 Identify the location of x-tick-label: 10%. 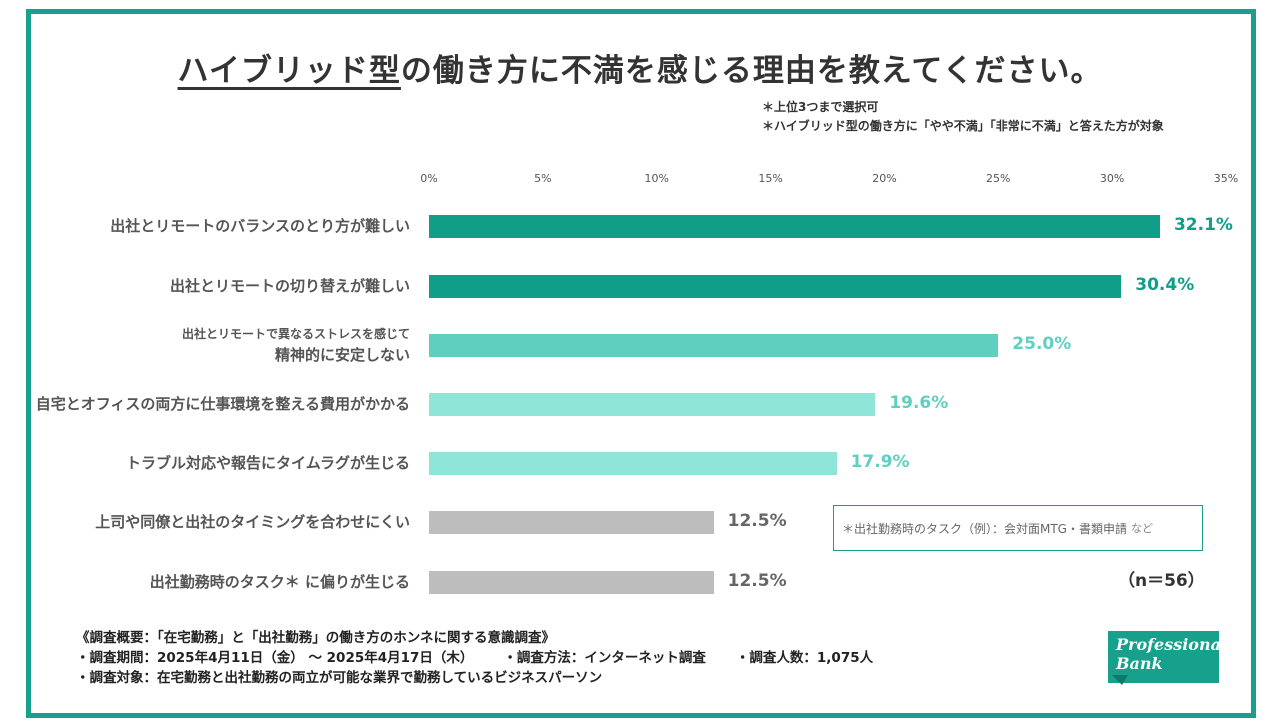
(656, 178).